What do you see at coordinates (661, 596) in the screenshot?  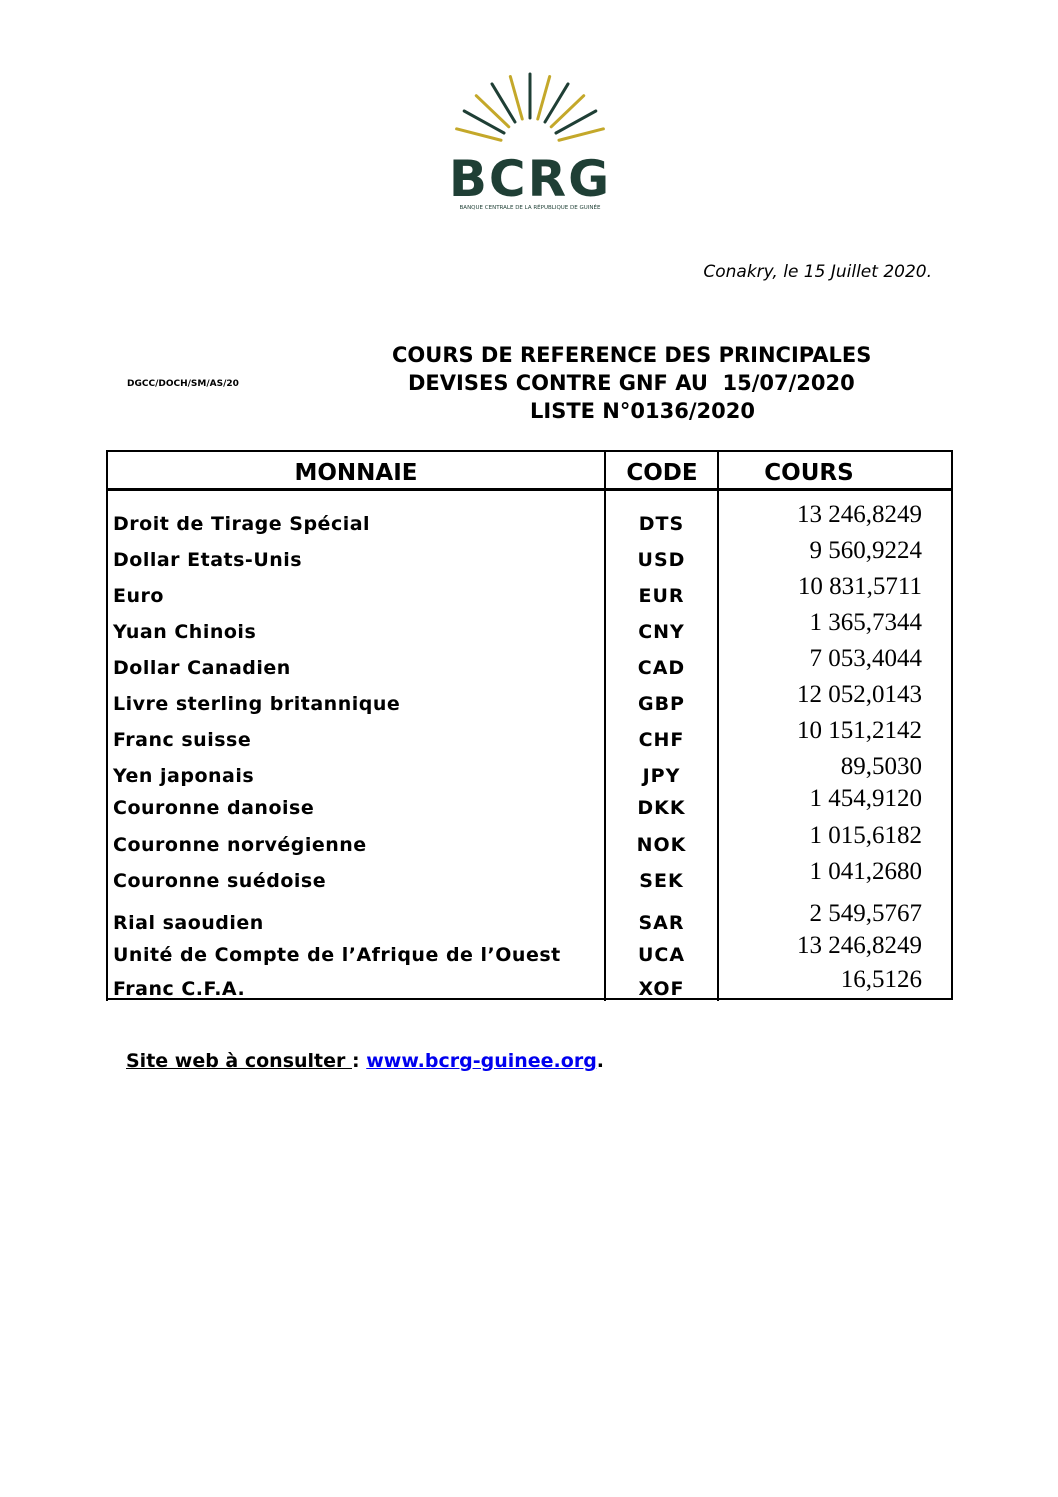 I see `currency-code: EUR` at bounding box center [661, 596].